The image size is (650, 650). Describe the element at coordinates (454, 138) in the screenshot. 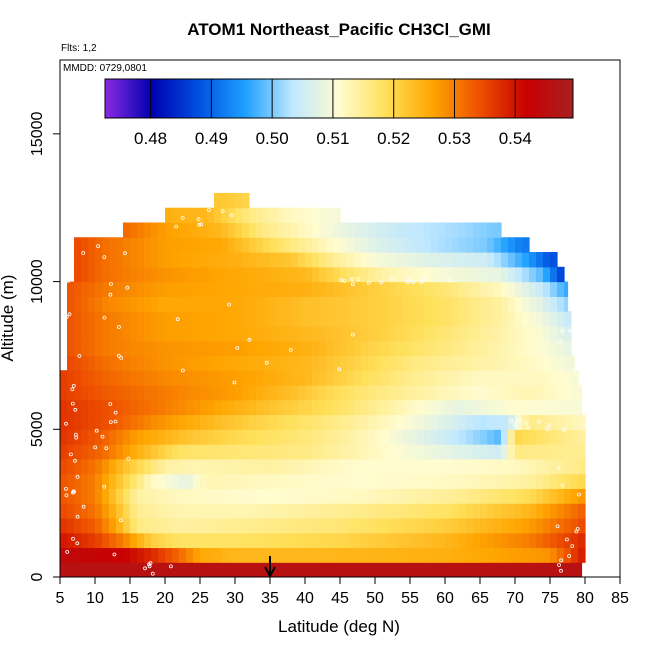

I see `colorbar-tick-label: 0.53` at that location.